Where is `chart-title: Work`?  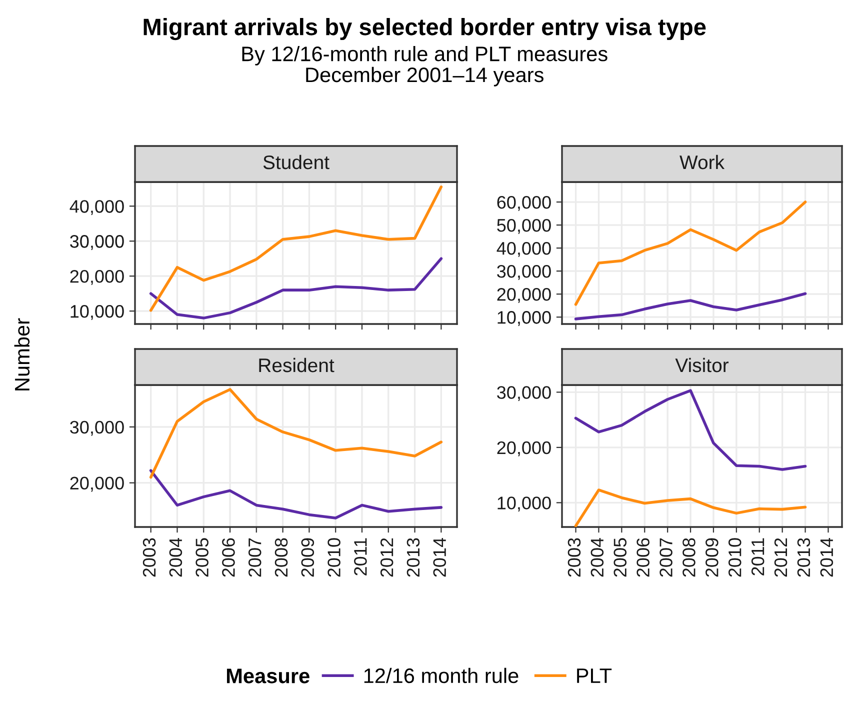 chart-title: Work is located at coordinates (702, 162).